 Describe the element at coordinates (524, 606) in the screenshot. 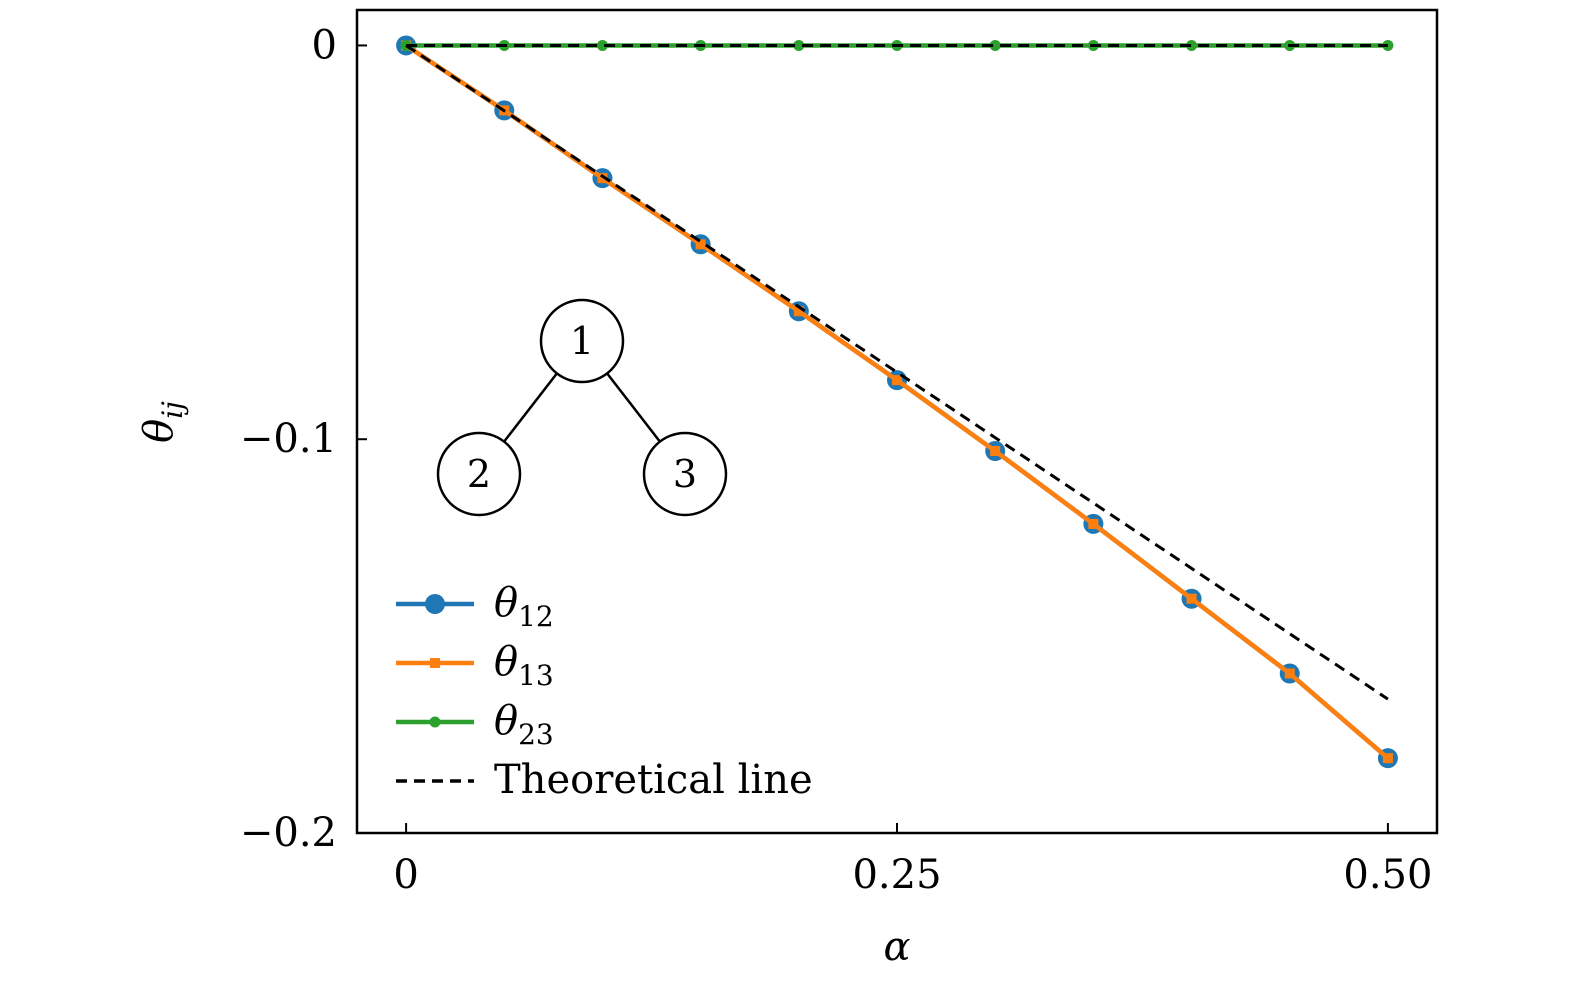

I see `legend-label-0: θ12` at that location.